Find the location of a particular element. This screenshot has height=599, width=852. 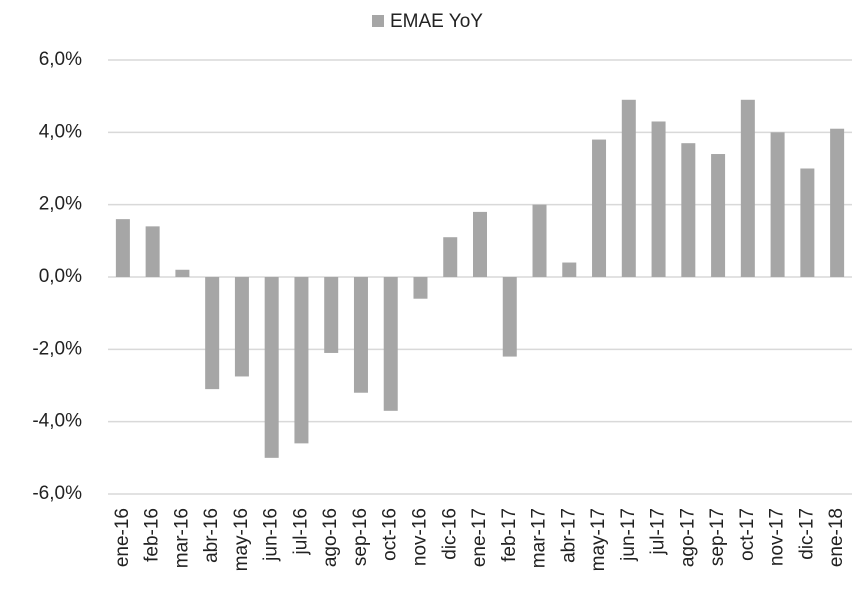

x-tick-label: dic-17 is located at coordinates (806, 534).